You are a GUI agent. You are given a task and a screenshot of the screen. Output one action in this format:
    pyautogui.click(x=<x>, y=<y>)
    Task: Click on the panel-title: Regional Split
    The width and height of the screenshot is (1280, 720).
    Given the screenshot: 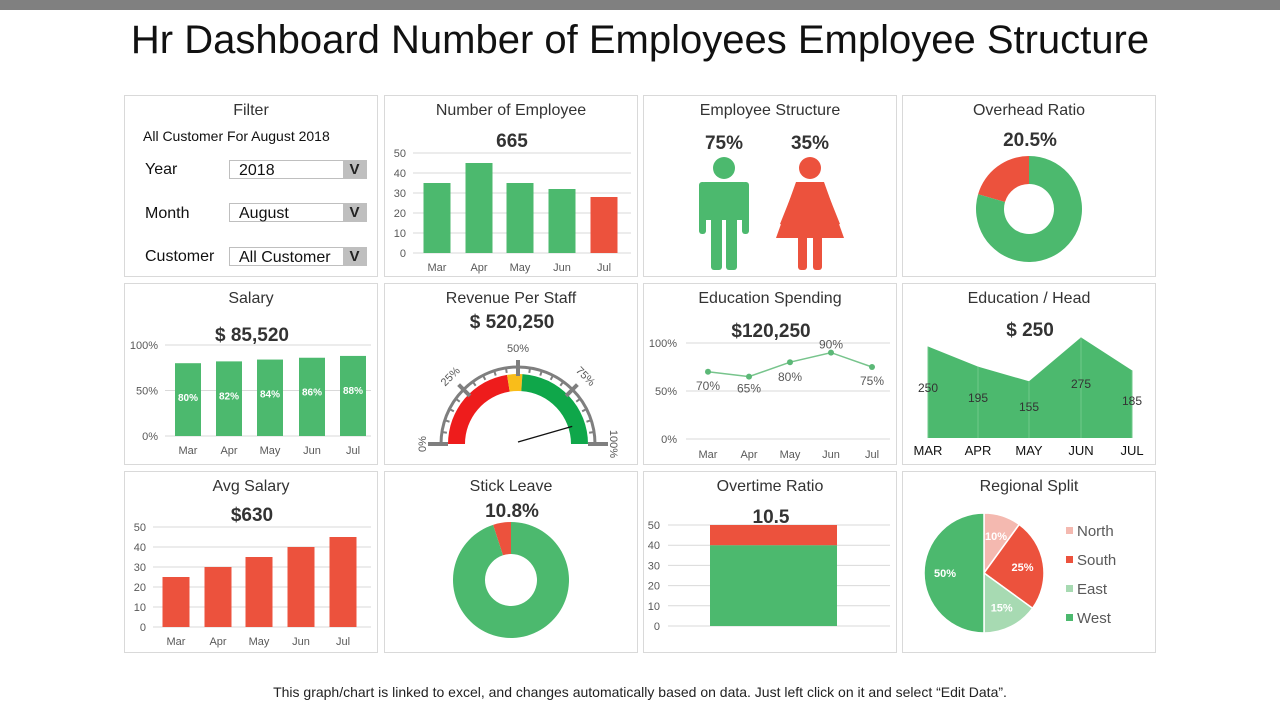 What is the action you would take?
    pyautogui.click(x=1029, y=486)
    